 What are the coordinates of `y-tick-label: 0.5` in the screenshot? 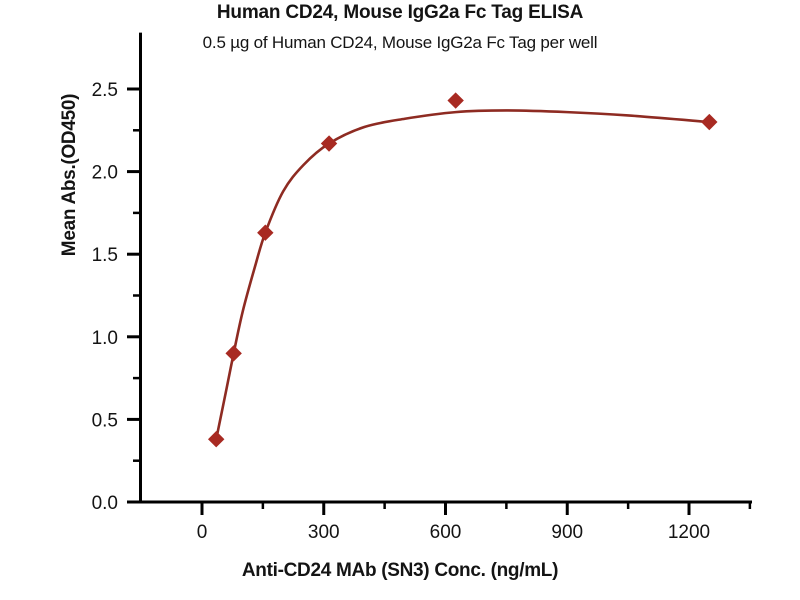 It's located at (105, 420).